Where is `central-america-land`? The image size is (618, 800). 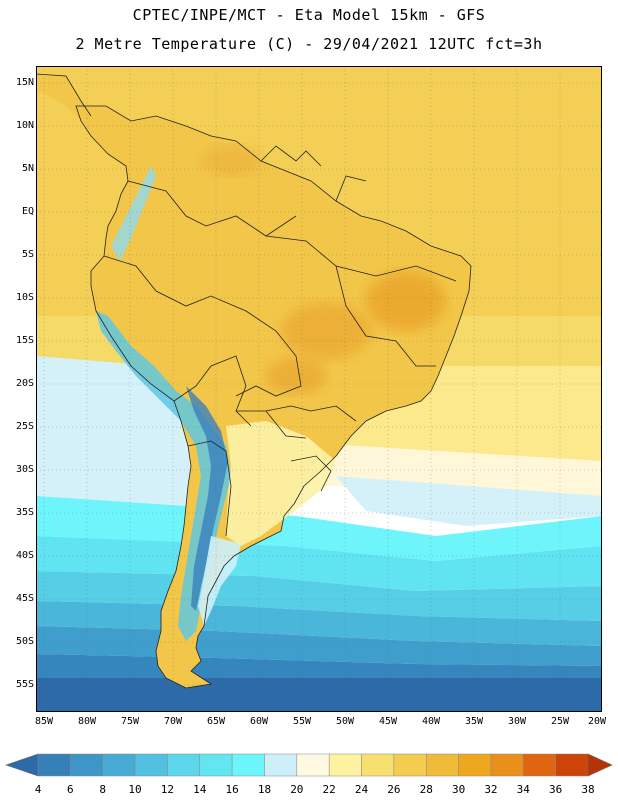 central-america-land is located at coordinates (63, 99).